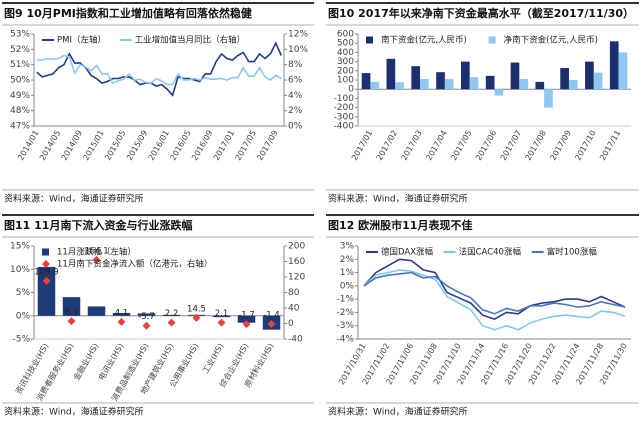  I want to click on data-label: 2.2, so click(172, 314).